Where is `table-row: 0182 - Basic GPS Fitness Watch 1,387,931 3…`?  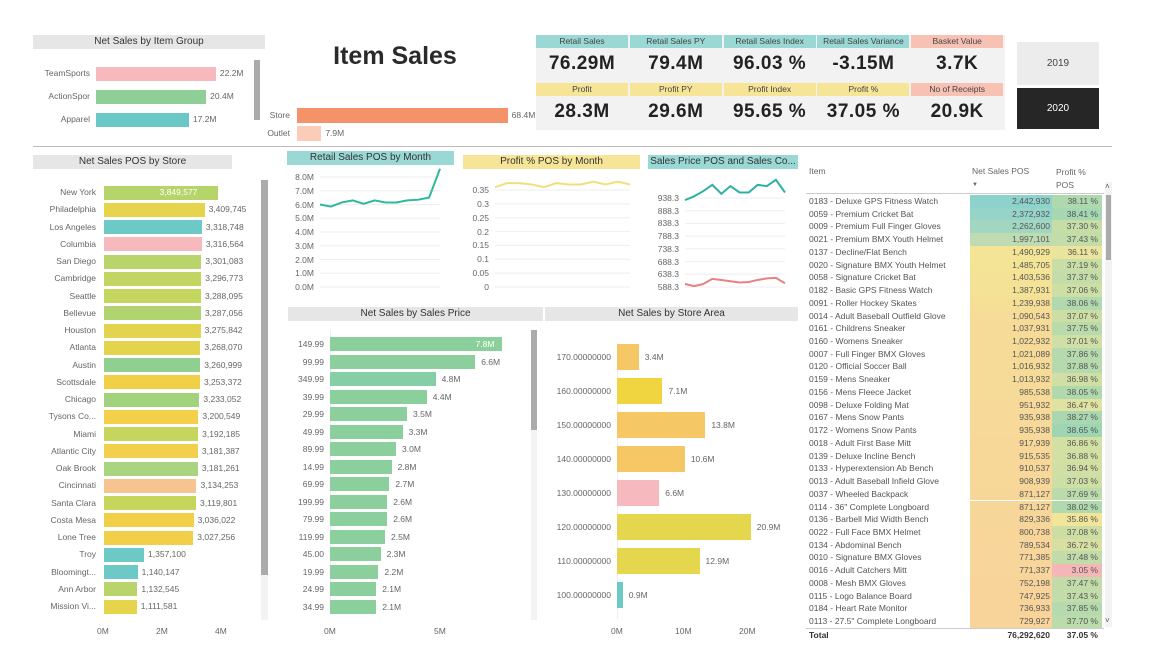
table-row: 0182 - Basic GPS Fitness Watch 1,387,931 3… is located at coordinates (955, 290).